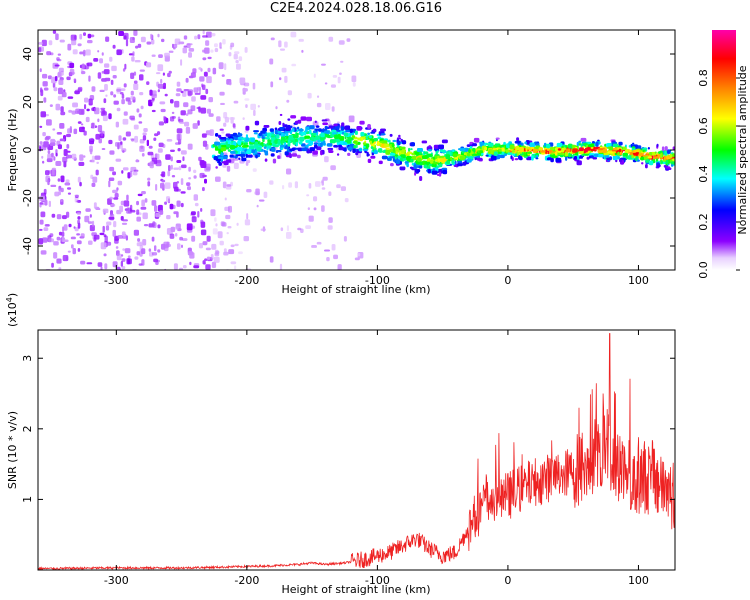 This screenshot has height=600, width=750. What do you see at coordinates (27, 54) in the screenshot?
I see `spectrogram-y-tick-label: 40` at bounding box center [27, 54].